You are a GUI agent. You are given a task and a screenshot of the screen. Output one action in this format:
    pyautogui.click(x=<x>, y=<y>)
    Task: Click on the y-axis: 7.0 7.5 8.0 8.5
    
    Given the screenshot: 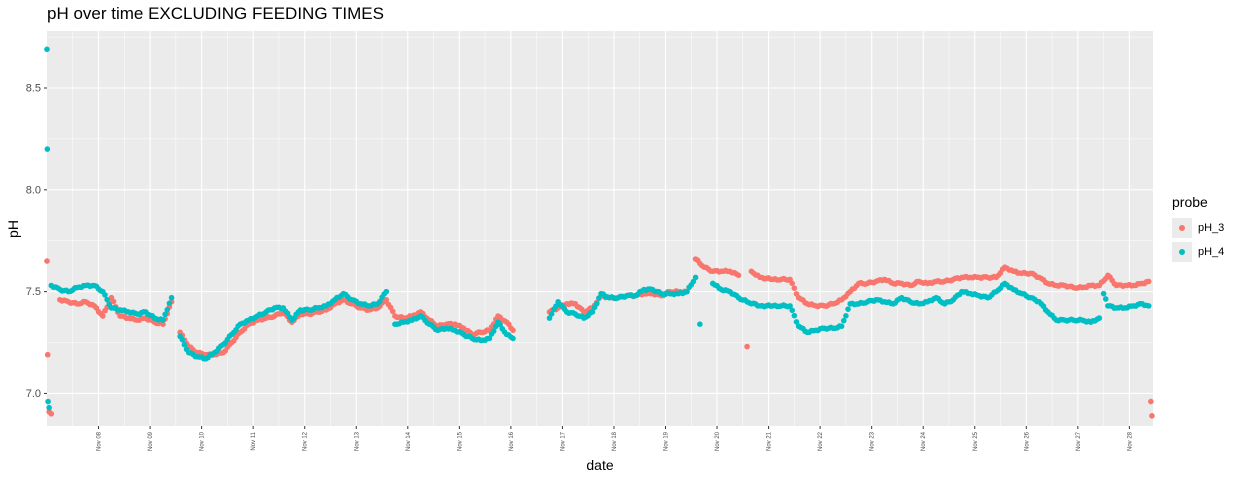 What is the action you would take?
    pyautogui.click(x=36, y=241)
    